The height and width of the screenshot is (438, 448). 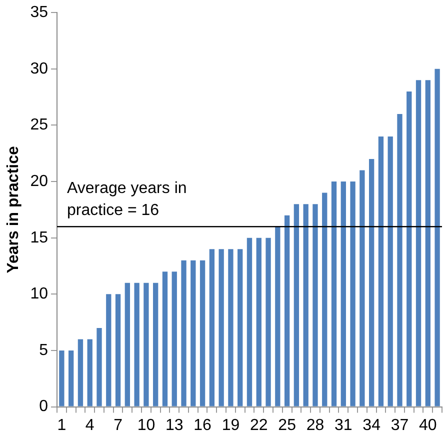 I want to click on y-tick-label: 5, so click(x=43, y=350).